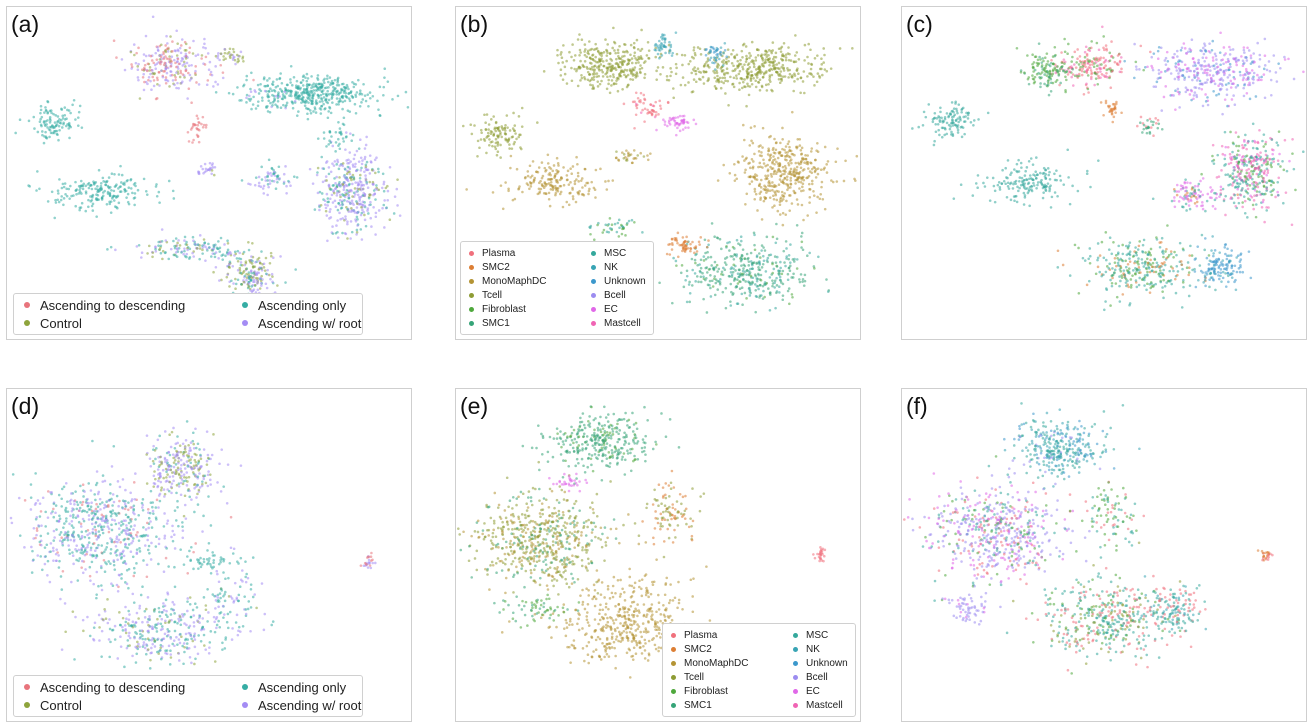 This screenshot has height=728, width=1312. Describe the element at coordinates (212, 165) in the screenshot. I see `scatter-plot` at that location.